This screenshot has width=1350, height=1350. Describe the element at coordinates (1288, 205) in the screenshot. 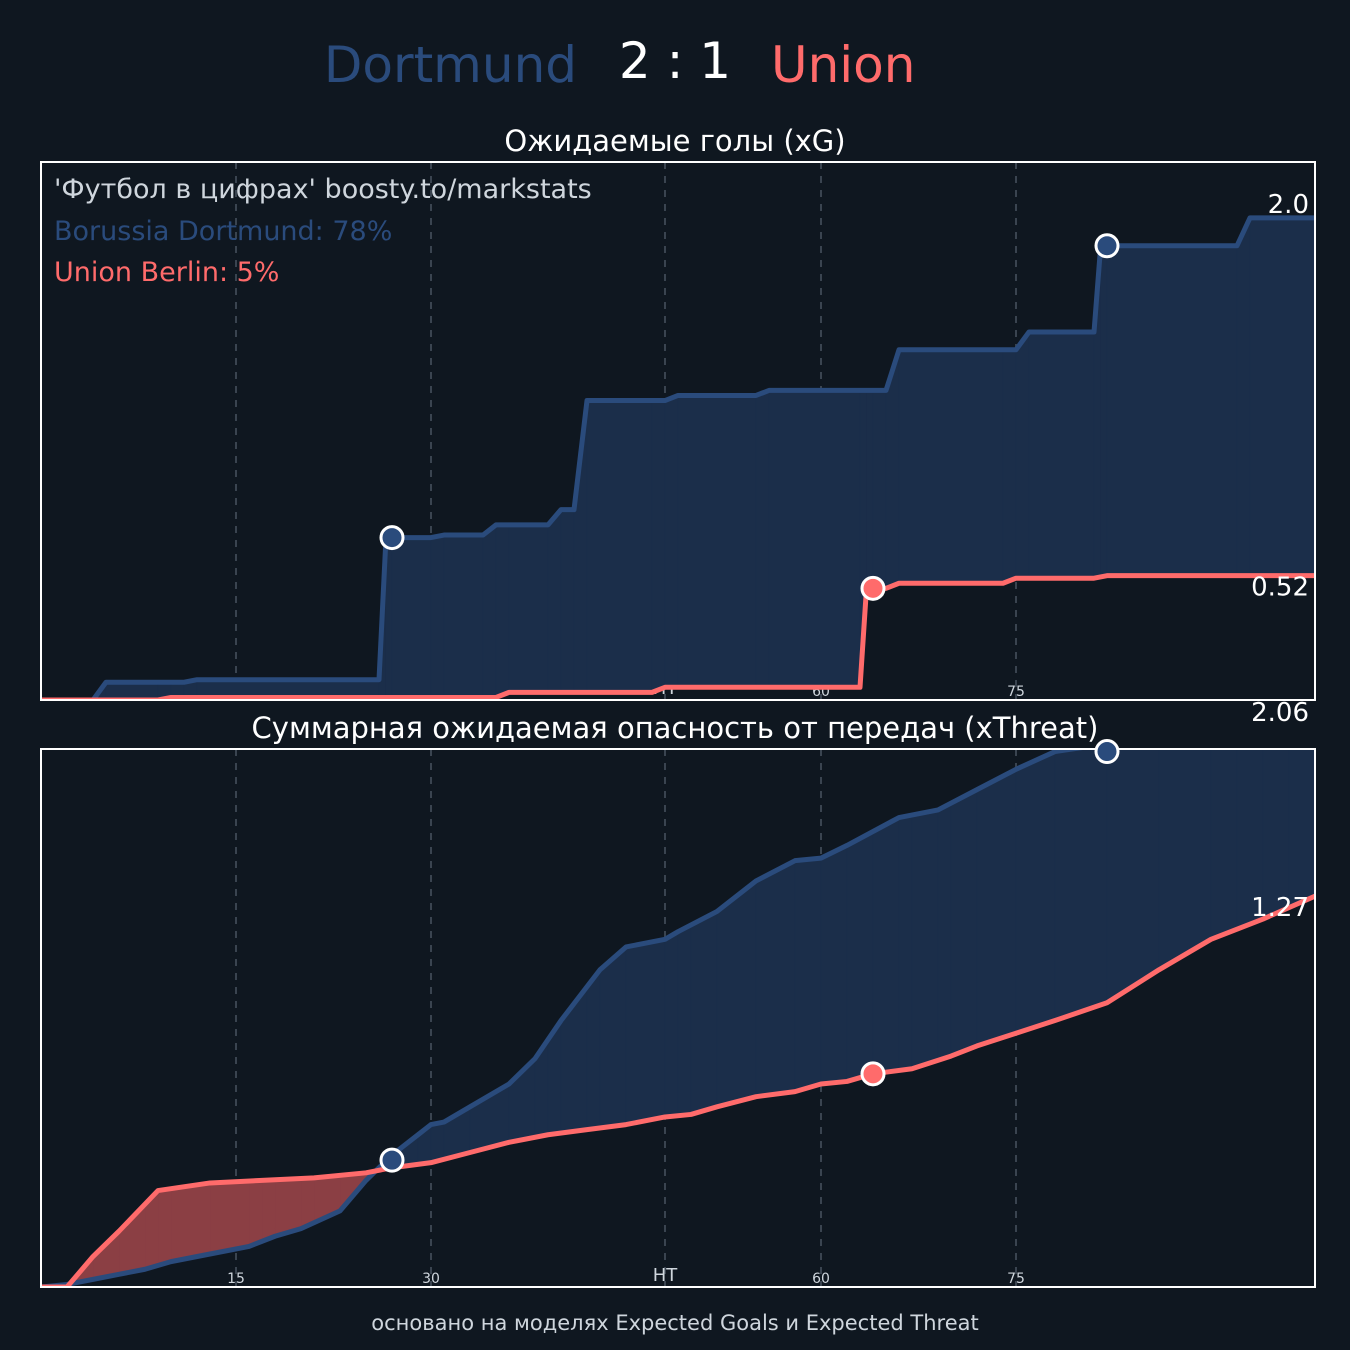

I see `home-total-label: 2.0` at that location.